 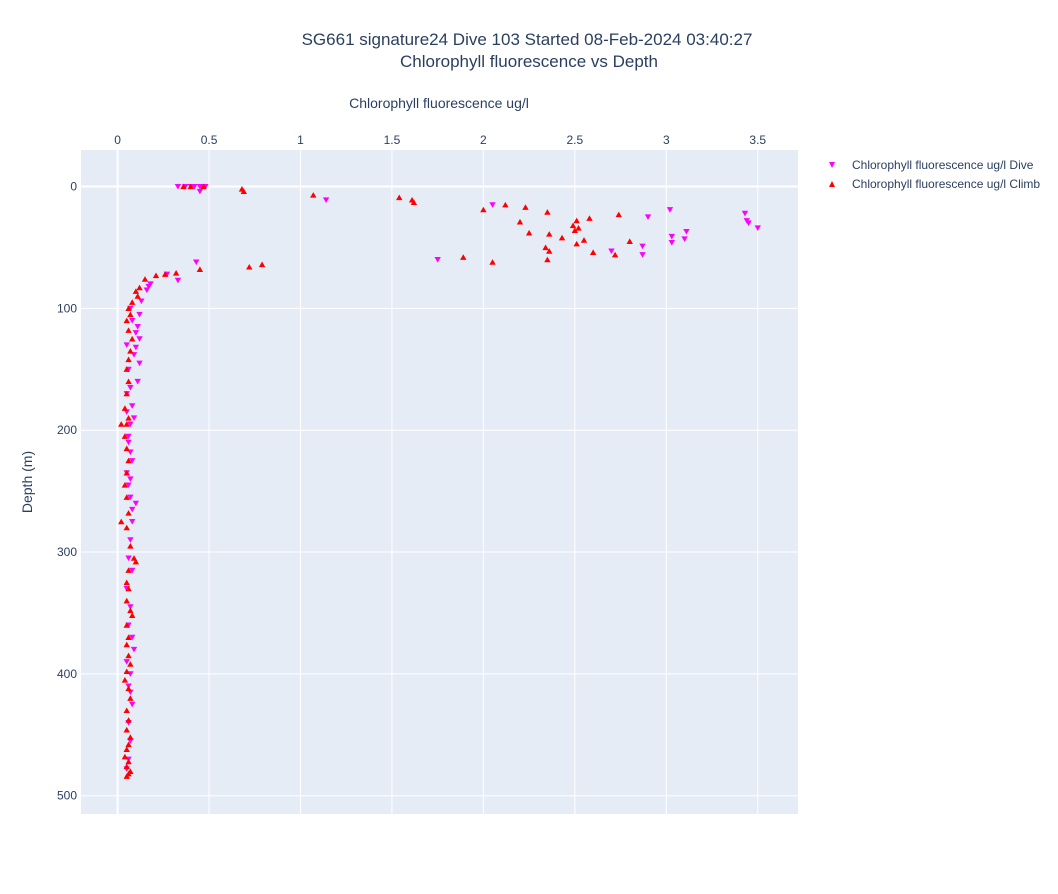 I want to click on legend-item-dive: Chlorophyll fluorescence ug/l Dive, so click(x=931, y=165).